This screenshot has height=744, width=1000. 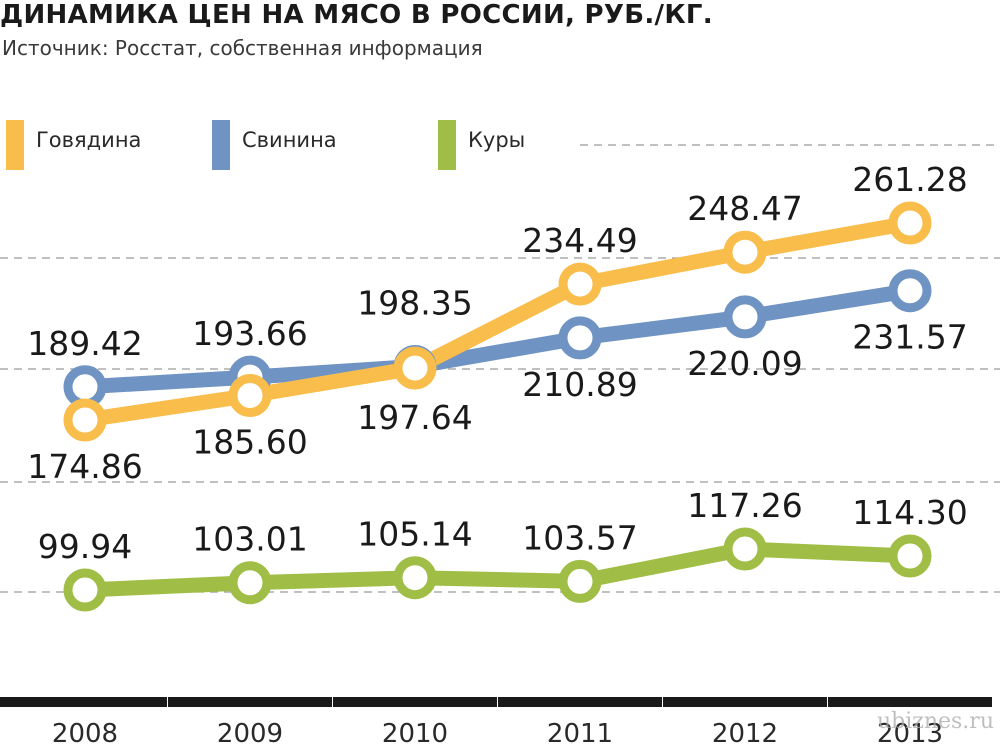 I want to click on x-tick-label-2008: 2008, so click(x=85, y=731).